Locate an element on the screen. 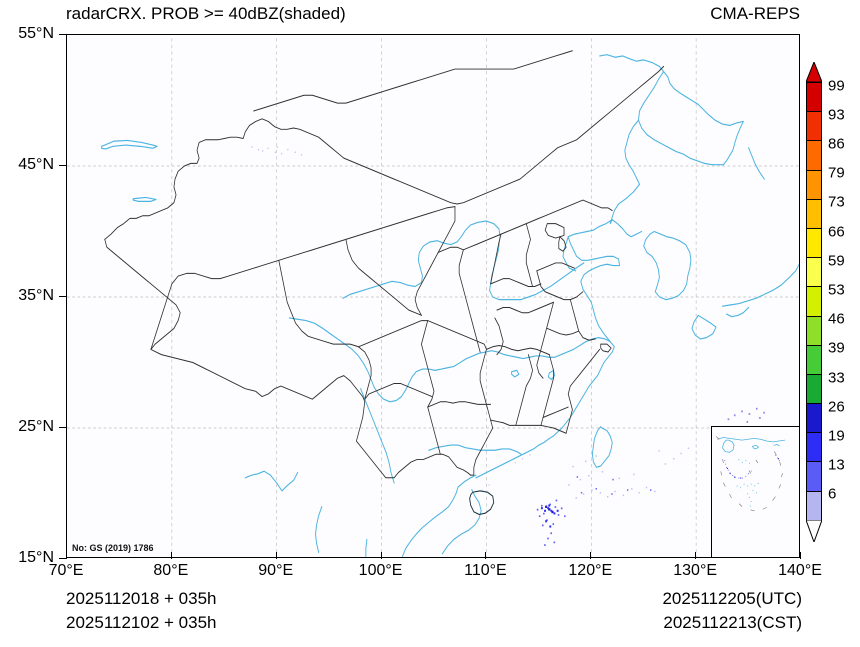 The height and width of the screenshot is (647, 860). x-tick-label: 140°E is located at coordinates (800, 570).